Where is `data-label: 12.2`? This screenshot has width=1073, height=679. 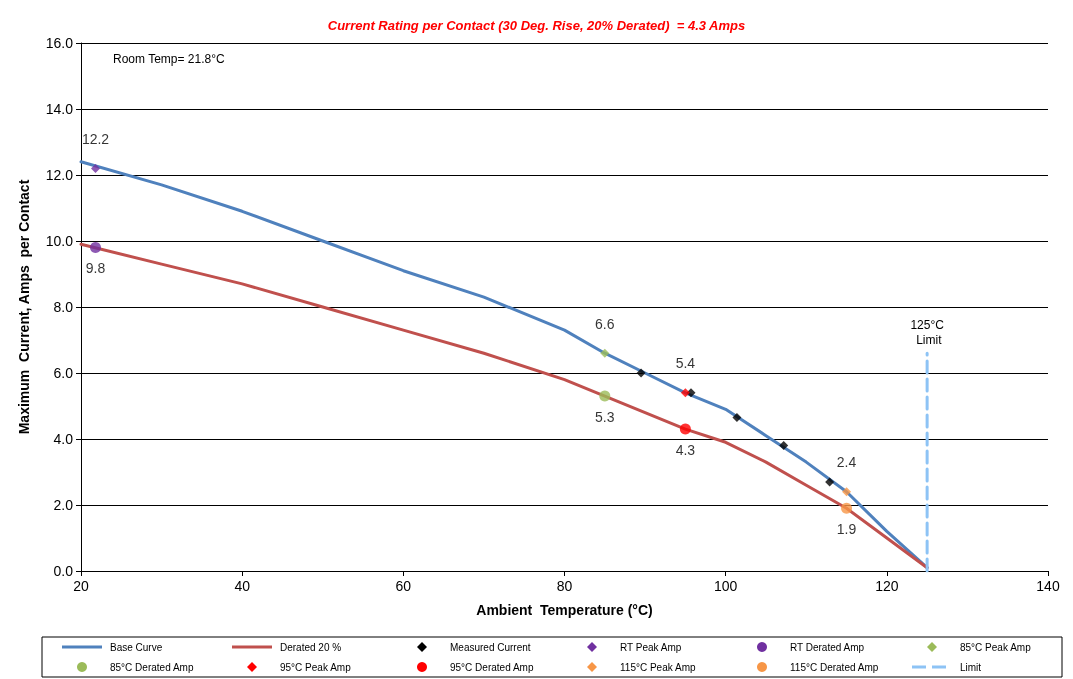 data-label: 12.2 is located at coordinates (95, 138).